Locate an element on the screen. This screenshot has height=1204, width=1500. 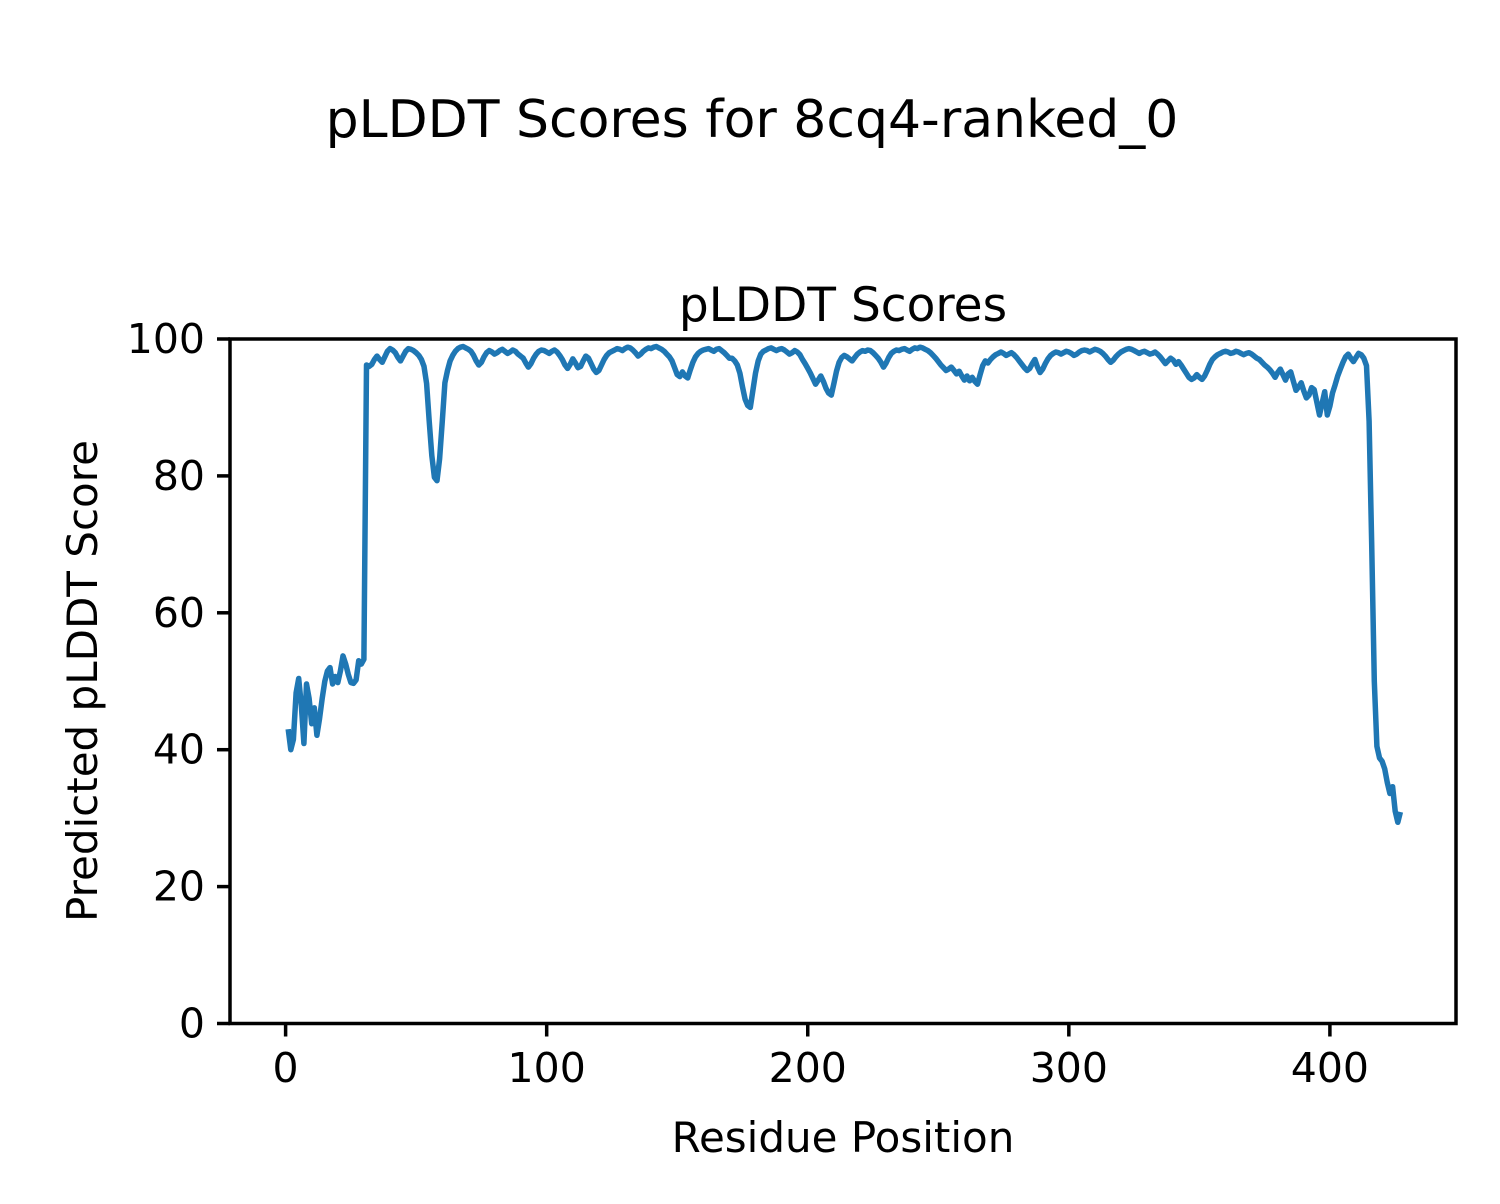
y-axis-ticks: 0 20 40 60 80 100 is located at coordinates (178, 681).